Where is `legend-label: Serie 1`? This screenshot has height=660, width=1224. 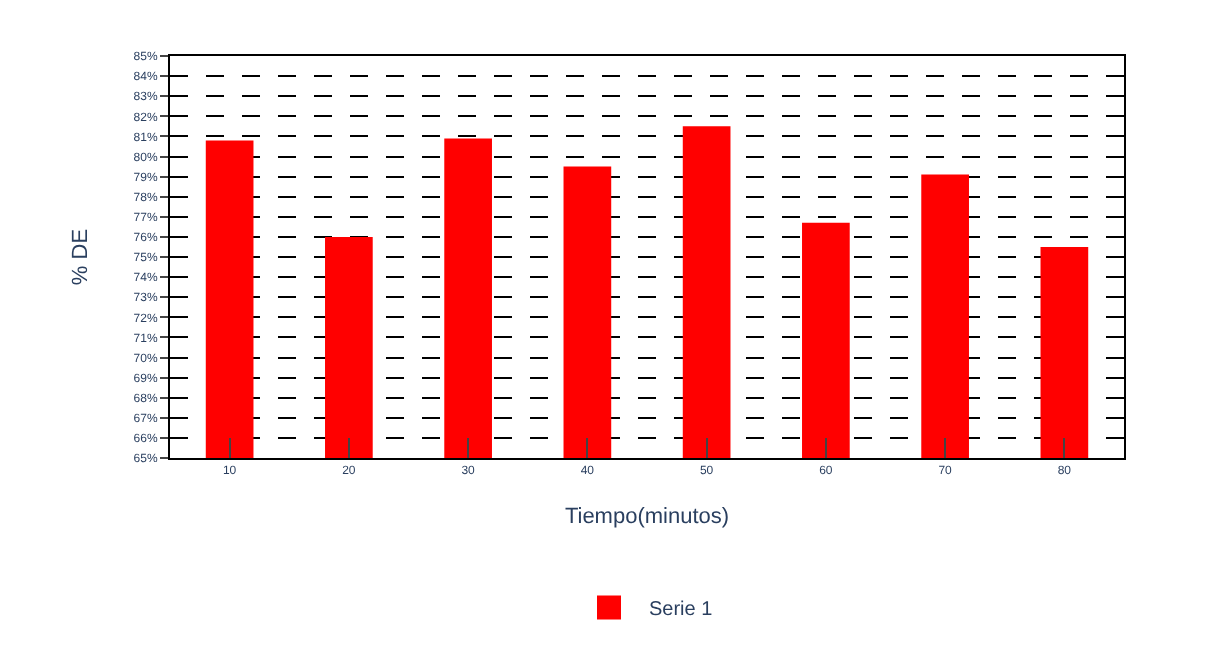
legend-label: Serie 1 is located at coordinates (681, 610).